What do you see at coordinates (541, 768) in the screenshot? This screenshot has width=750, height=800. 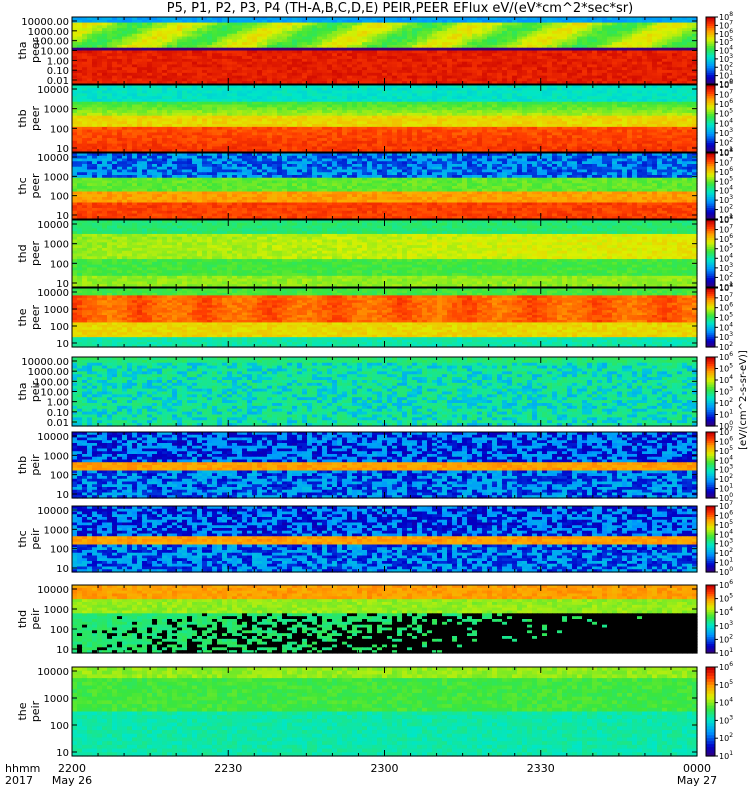 I see `x-tick-label: 2330` at bounding box center [541, 768].